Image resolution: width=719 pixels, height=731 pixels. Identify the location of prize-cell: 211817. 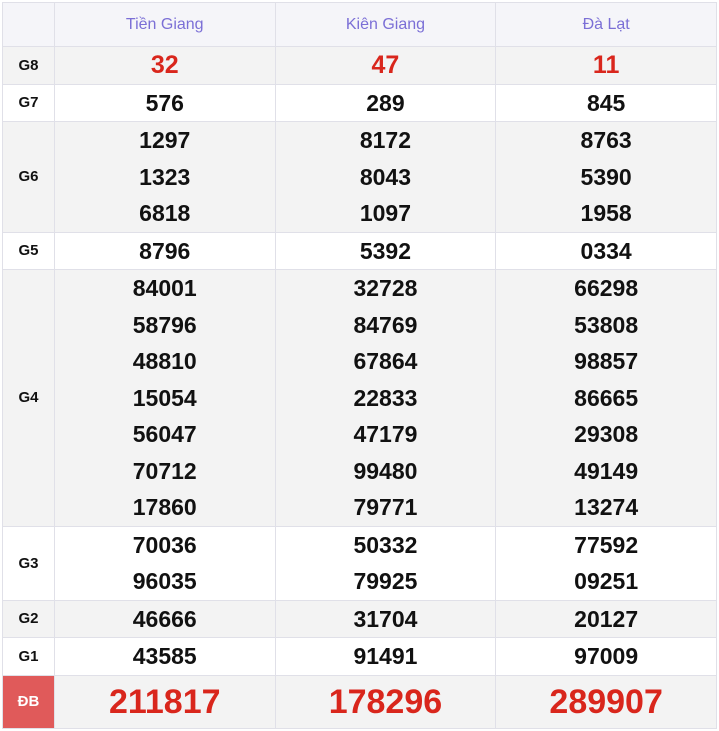
(164, 701).